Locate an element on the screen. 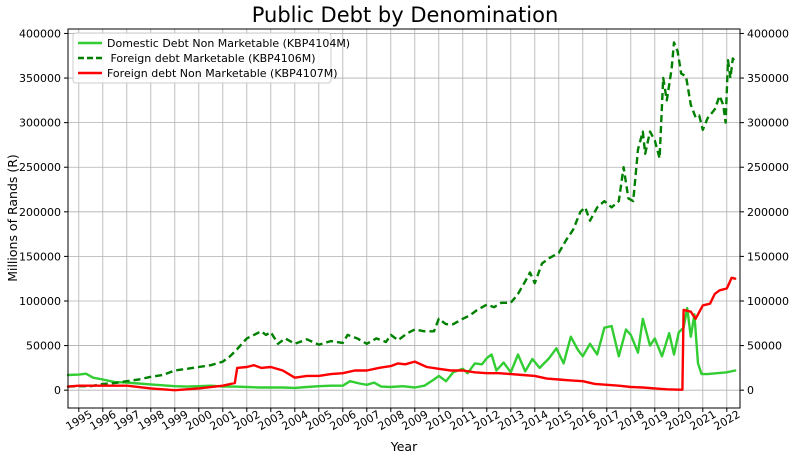  chart-title: Public Debt by Denomination is located at coordinates (405, 15).